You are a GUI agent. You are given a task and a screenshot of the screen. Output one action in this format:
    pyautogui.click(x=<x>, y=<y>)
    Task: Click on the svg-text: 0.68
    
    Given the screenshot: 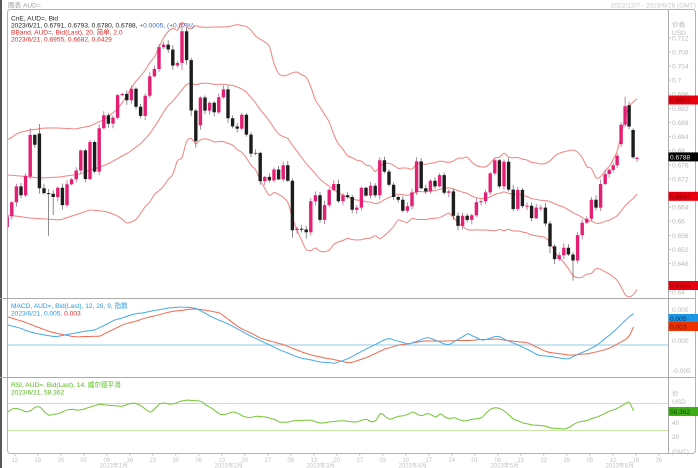 What is the action you would take?
    pyautogui.click(x=678, y=151)
    